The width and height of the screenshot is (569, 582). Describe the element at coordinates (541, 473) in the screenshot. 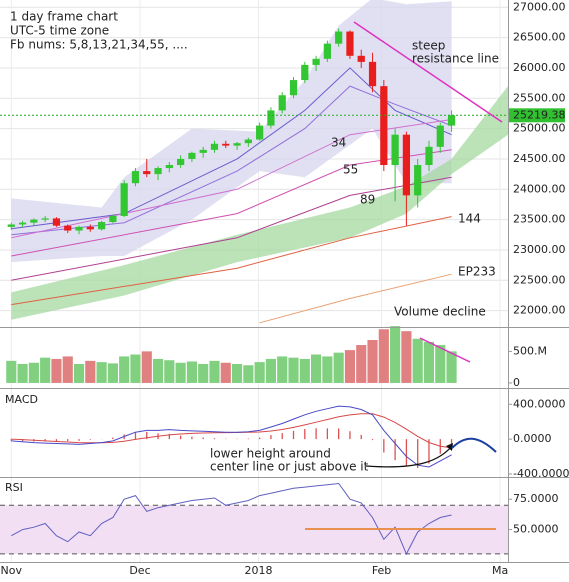

I see `y-tick-label: -400.0000` at that location.